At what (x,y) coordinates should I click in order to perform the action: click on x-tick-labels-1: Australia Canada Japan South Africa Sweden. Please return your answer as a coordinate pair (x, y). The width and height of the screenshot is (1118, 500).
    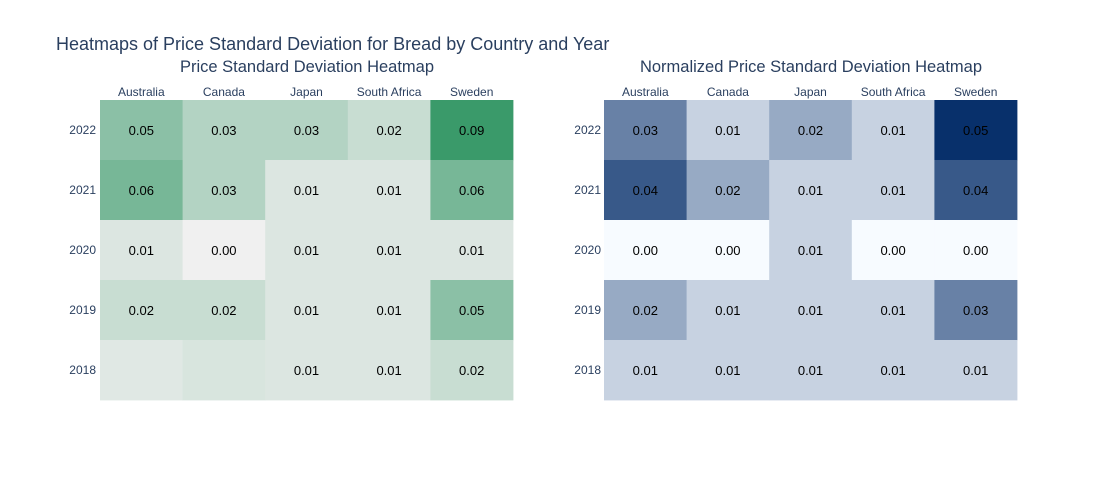
    Looking at the image, I should click on (809, 92).